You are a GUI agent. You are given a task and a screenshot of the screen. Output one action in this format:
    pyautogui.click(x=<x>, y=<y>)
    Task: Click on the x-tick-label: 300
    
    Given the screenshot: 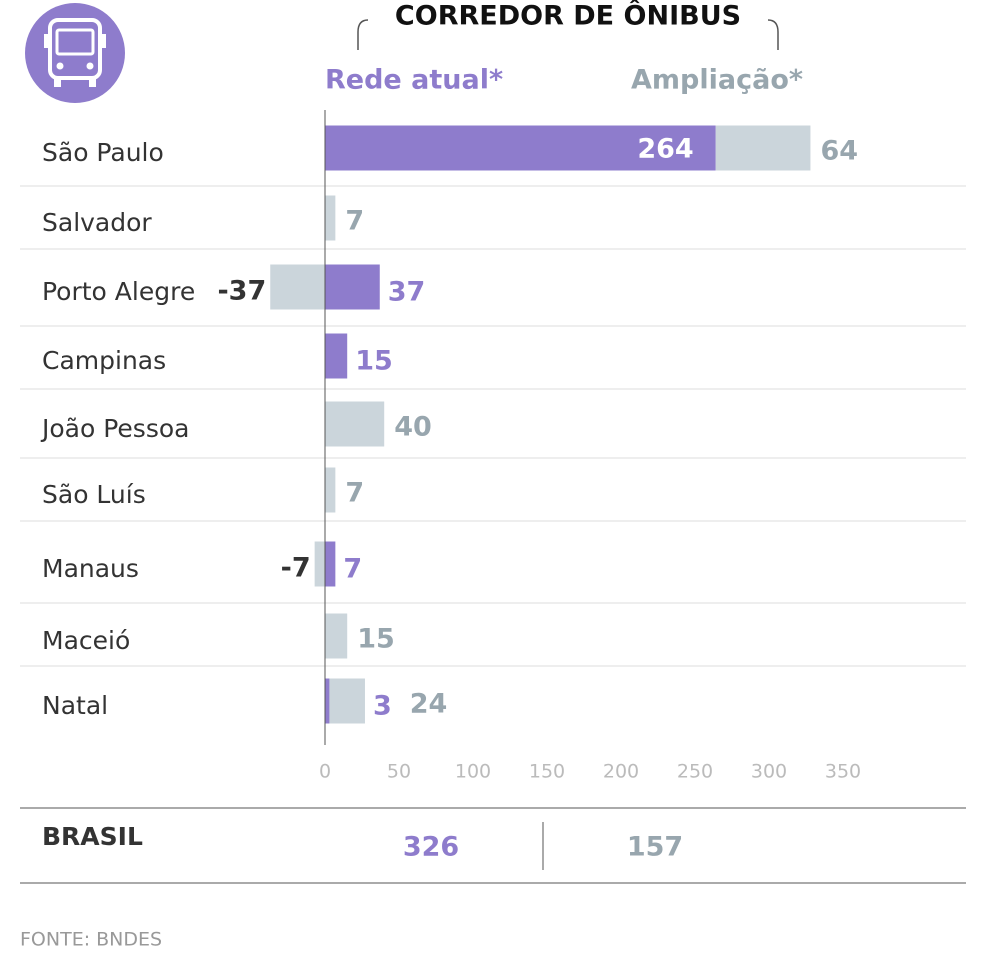 What is the action you would take?
    pyautogui.click(x=769, y=772)
    